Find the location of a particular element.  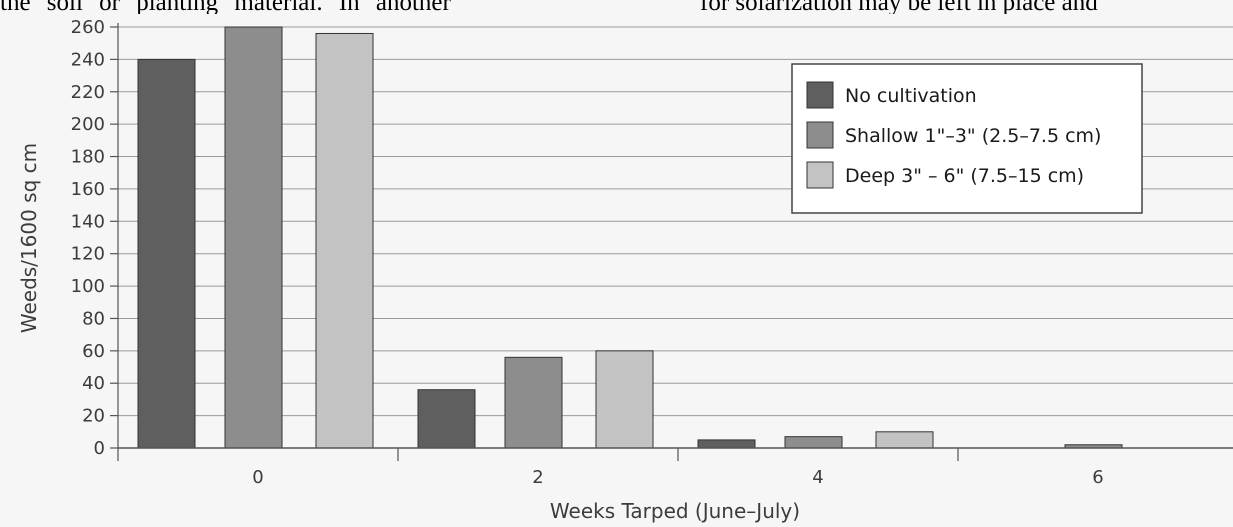

y-tick-label: 100 is located at coordinates (88, 286).